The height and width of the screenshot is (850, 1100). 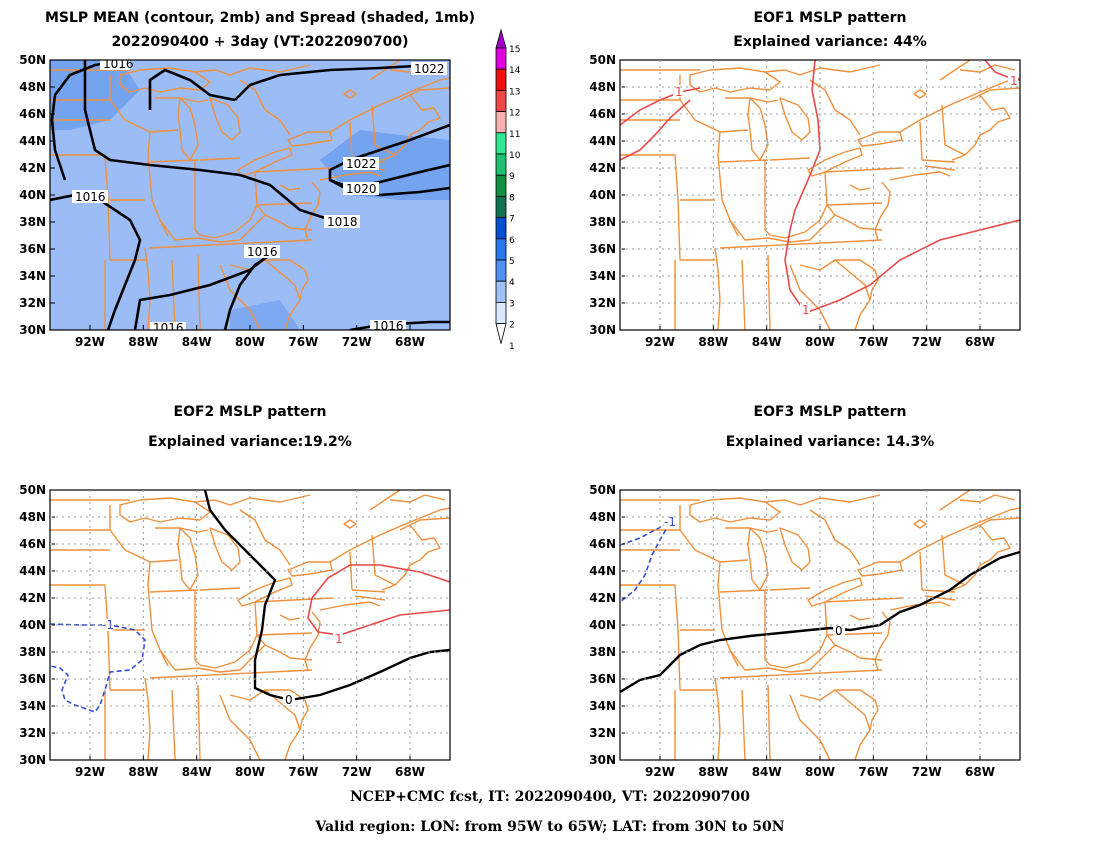 What do you see at coordinates (389, 156) in the screenshot?
I see `contour-1022-east` at bounding box center [389, 156].